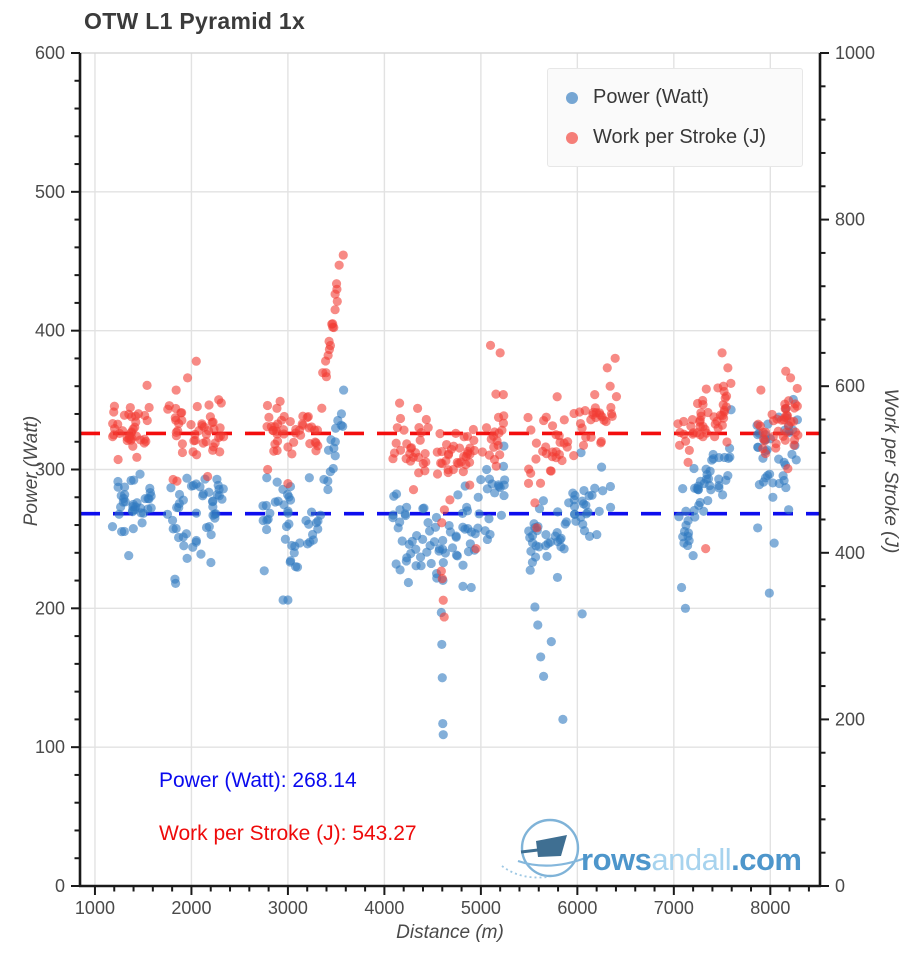  What do you see at coordinates (50, 470) in the screenshot?
I see `y-left-tick-label: 300` at bounding box center [50, 470].